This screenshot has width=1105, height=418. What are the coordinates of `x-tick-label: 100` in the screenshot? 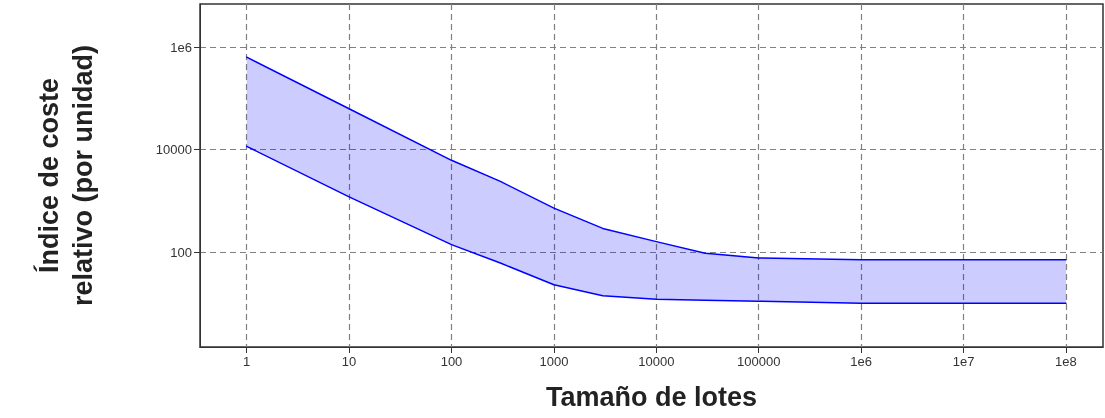 It's located at (451, 361).